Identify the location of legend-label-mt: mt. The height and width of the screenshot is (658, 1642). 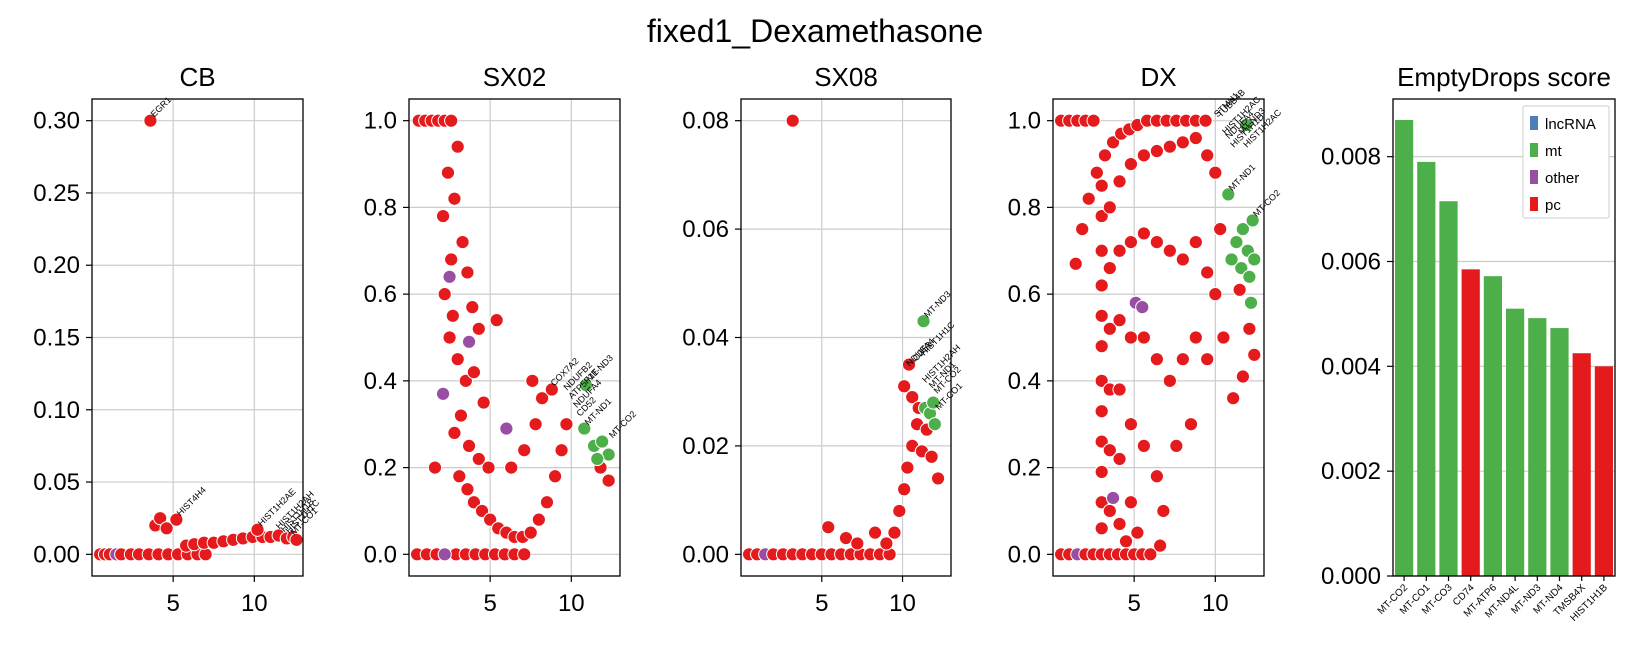
(1553, 151).